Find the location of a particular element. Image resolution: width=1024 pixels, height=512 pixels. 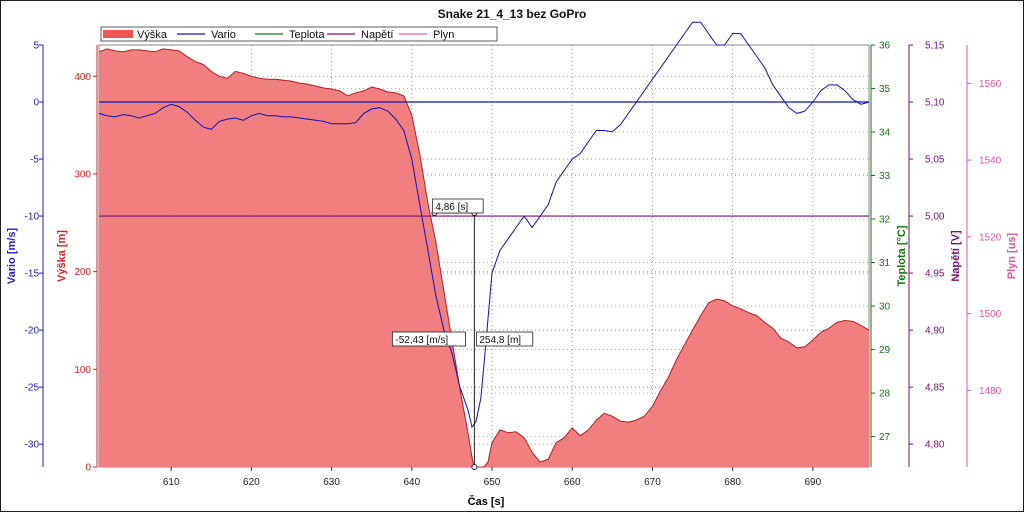

x-tick-label: 680 is located at coordinates (732, 482).